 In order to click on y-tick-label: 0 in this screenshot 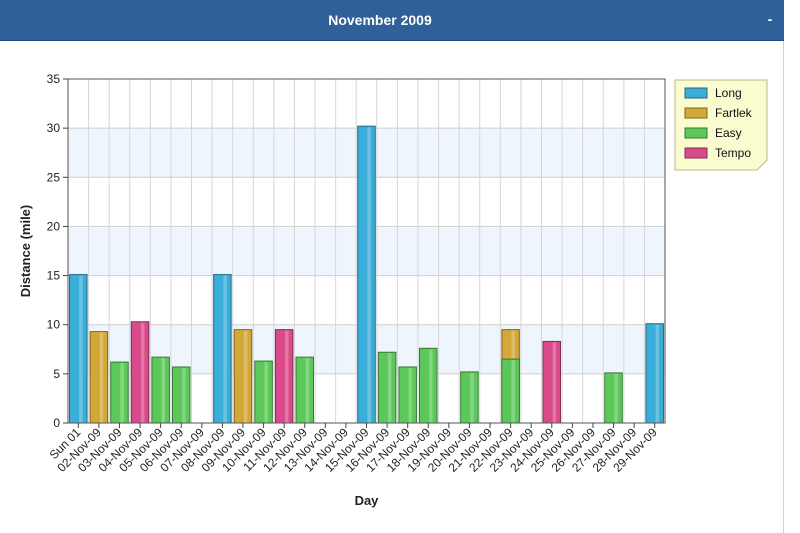, I will do `click(56, 423)`.